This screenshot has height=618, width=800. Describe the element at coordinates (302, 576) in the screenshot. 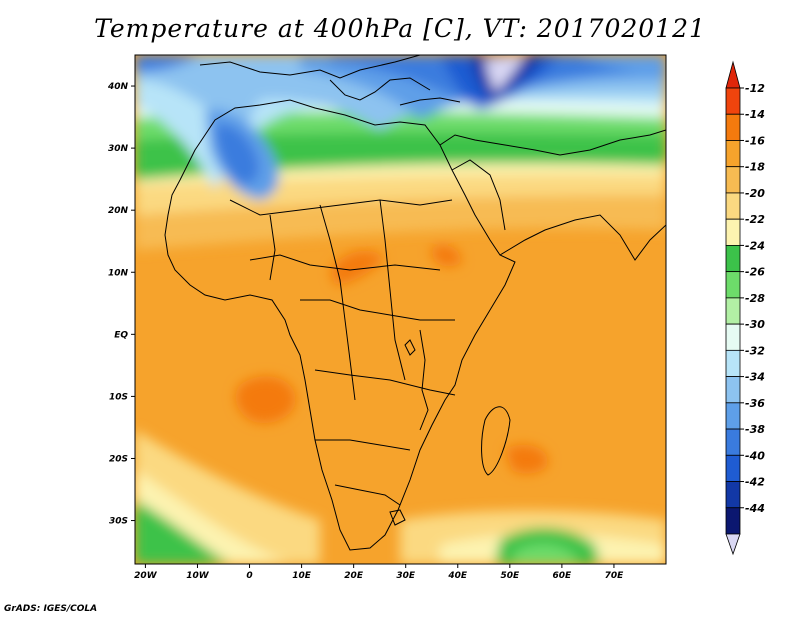

I see `x-tick-label: 10E` at that location.